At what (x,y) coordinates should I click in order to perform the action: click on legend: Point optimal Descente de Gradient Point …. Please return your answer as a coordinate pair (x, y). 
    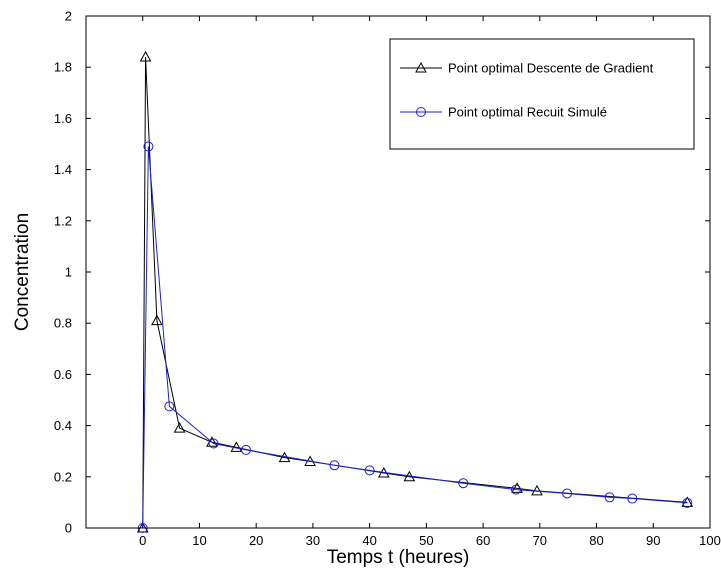
    Looking at the image, I should click on (542, 94).